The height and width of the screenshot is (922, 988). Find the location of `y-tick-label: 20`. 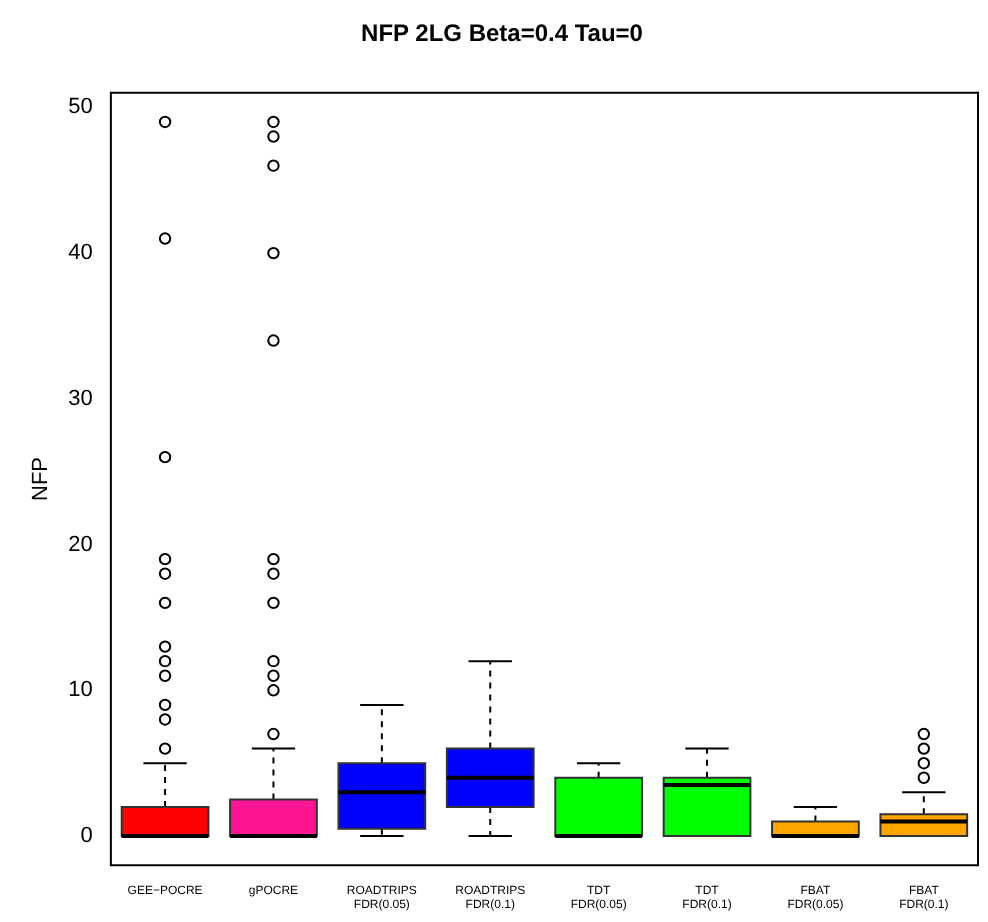

y-tick-label: 20 is located at coordinates (80, 544).